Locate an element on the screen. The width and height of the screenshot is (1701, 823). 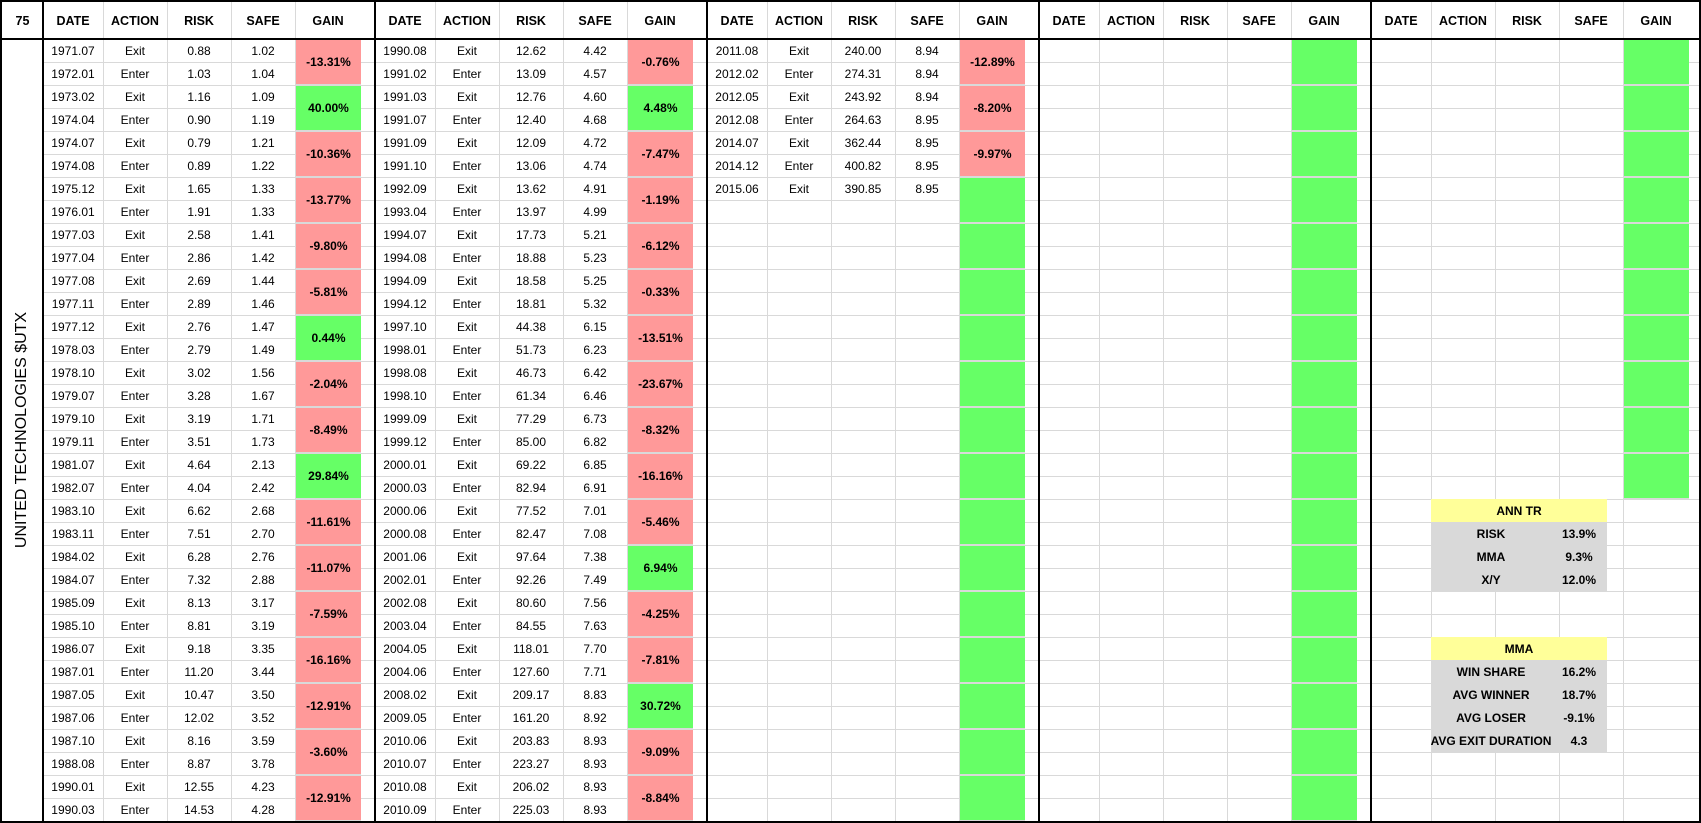
safe-cell: 4.60 is located at coordinates (595, 96).